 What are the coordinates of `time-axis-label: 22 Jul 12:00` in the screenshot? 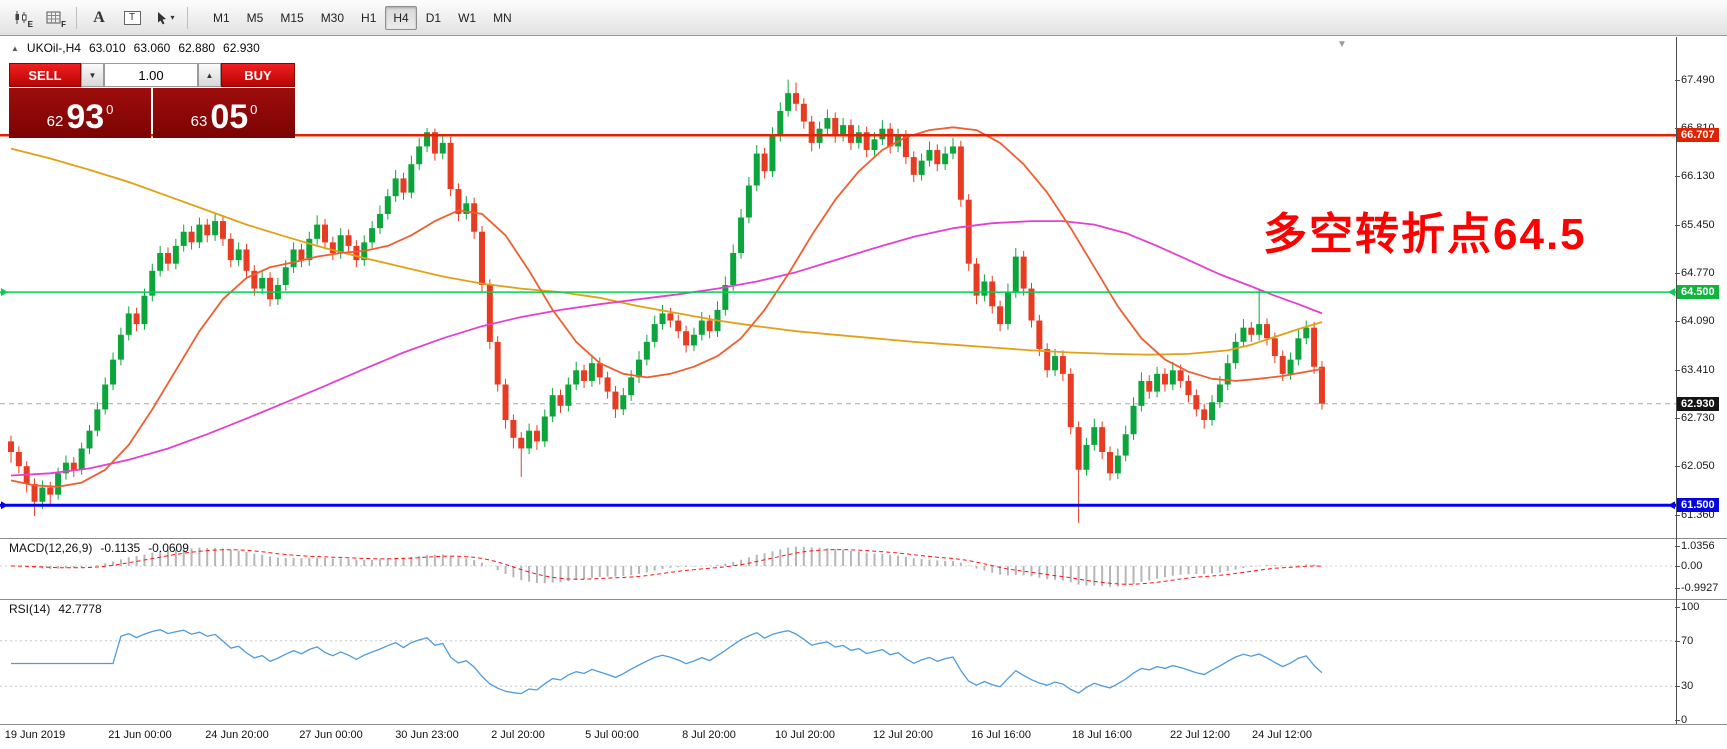 It's located at (1200, 735).